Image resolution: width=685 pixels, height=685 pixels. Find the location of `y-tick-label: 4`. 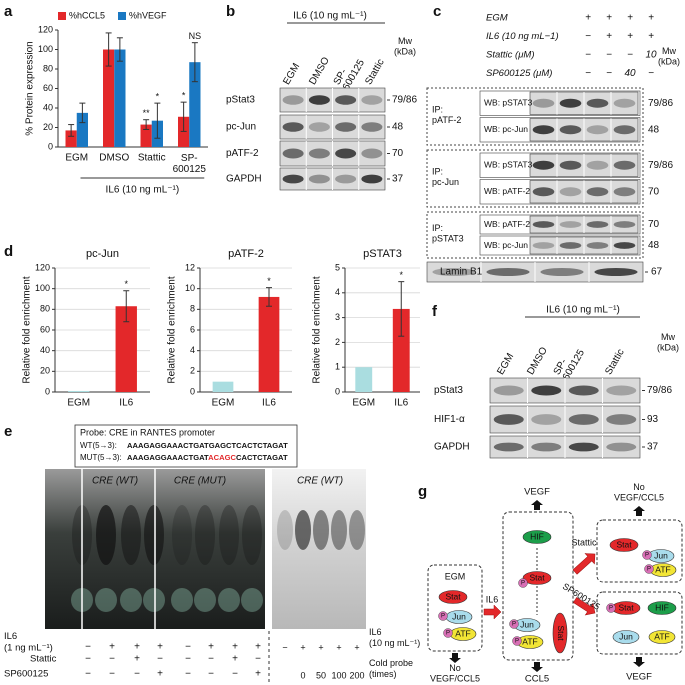

y-tick-label: 4 is located at coordinates (337, 292).